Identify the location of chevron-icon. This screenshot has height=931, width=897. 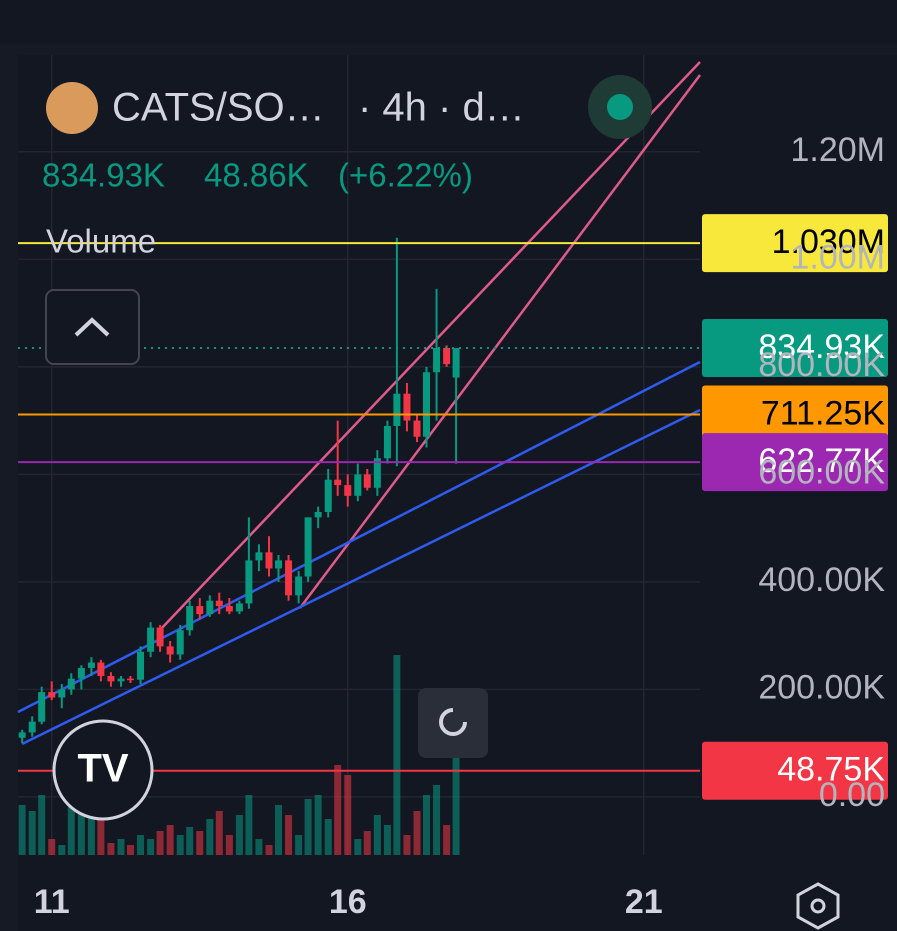
(92, 327).